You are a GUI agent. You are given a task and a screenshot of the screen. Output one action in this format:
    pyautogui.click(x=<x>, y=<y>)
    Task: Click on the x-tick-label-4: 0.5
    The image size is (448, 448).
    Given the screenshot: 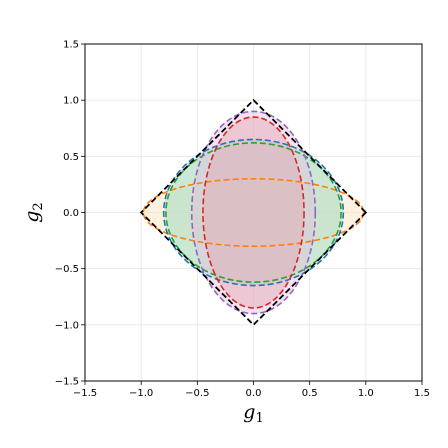 What is the action you would take?
    pyautogui.click(x=310, y=393)
    